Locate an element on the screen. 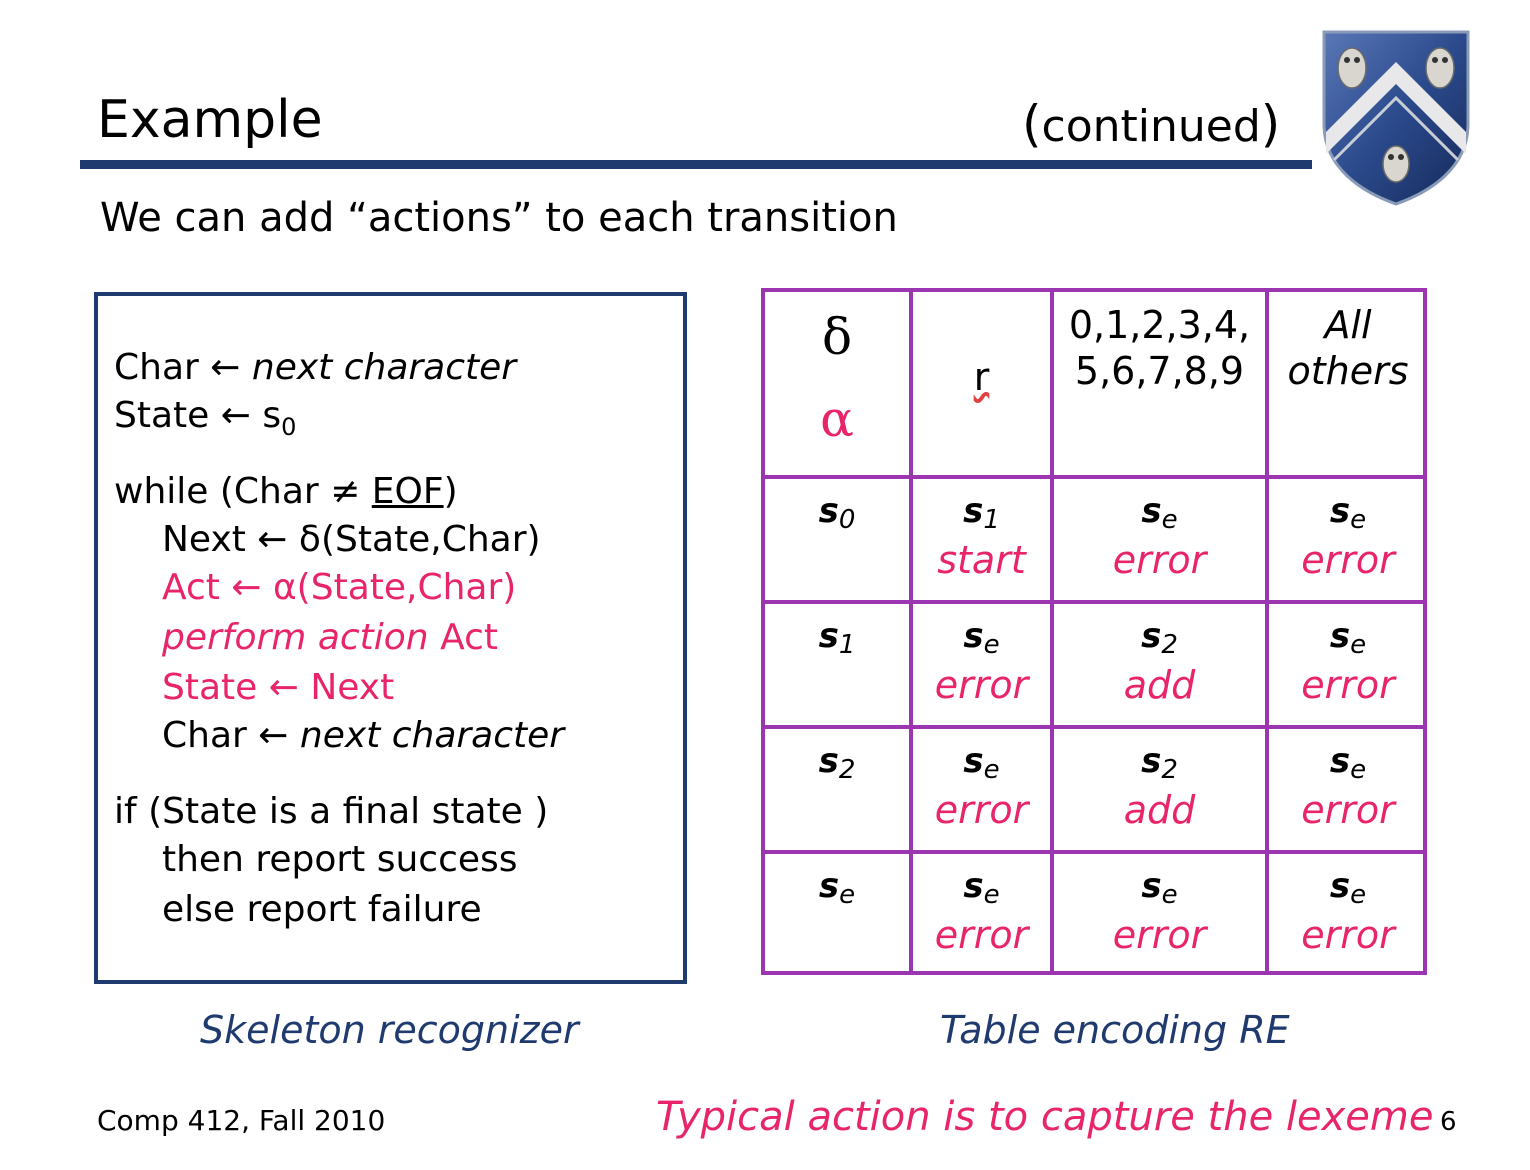 The image size is (1530, 1170). row-state-label: se is located at coordinates (837, 890).